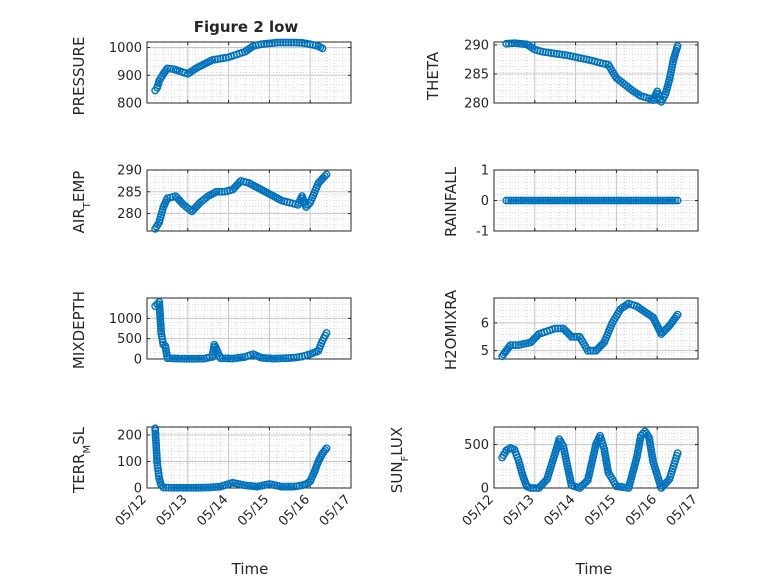 This screenshot has width=778, height=583. What do you see at coordinates (79, 435) in the screenshot?
I see `ylabel-terr-rest: SL` at bounding box center [79, 435].